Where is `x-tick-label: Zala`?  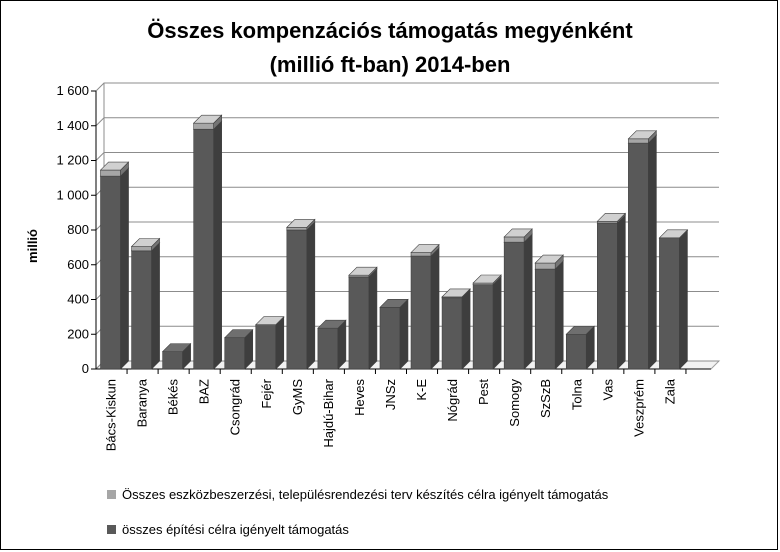 x-tick-label: Zala is located at coordinates (669, 391).